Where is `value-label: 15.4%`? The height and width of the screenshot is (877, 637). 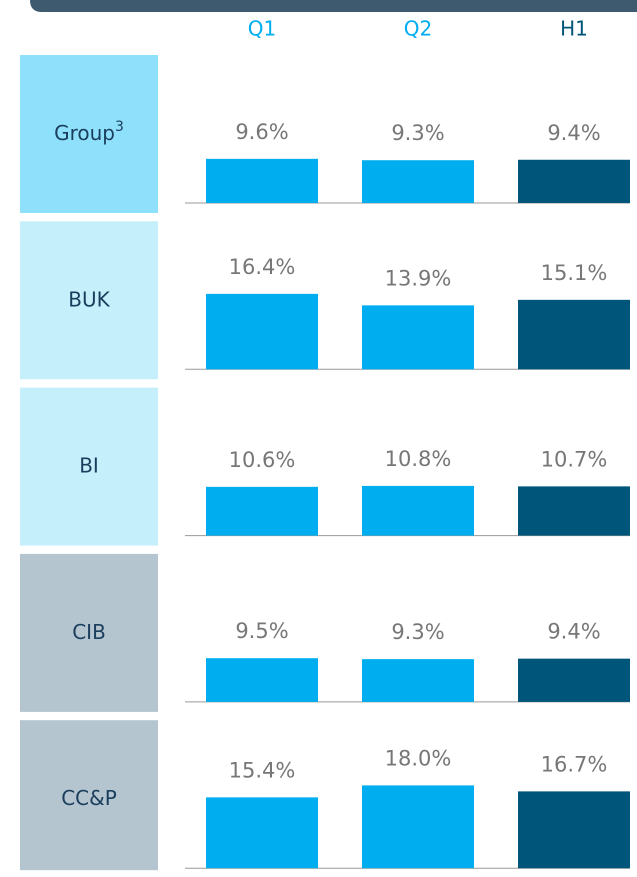 value-label: 15.4% is located at coordinates (262, 770).